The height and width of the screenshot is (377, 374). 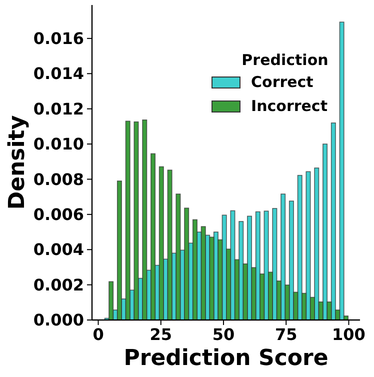 I want to click on y-tick-label: 0.004, so click(x=58, y=250).